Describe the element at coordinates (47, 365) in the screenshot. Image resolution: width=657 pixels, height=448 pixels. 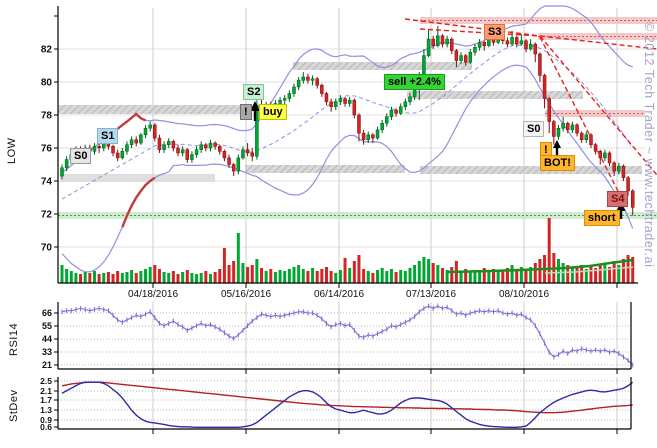
I see `rsi-tick-label: 21` at that location.